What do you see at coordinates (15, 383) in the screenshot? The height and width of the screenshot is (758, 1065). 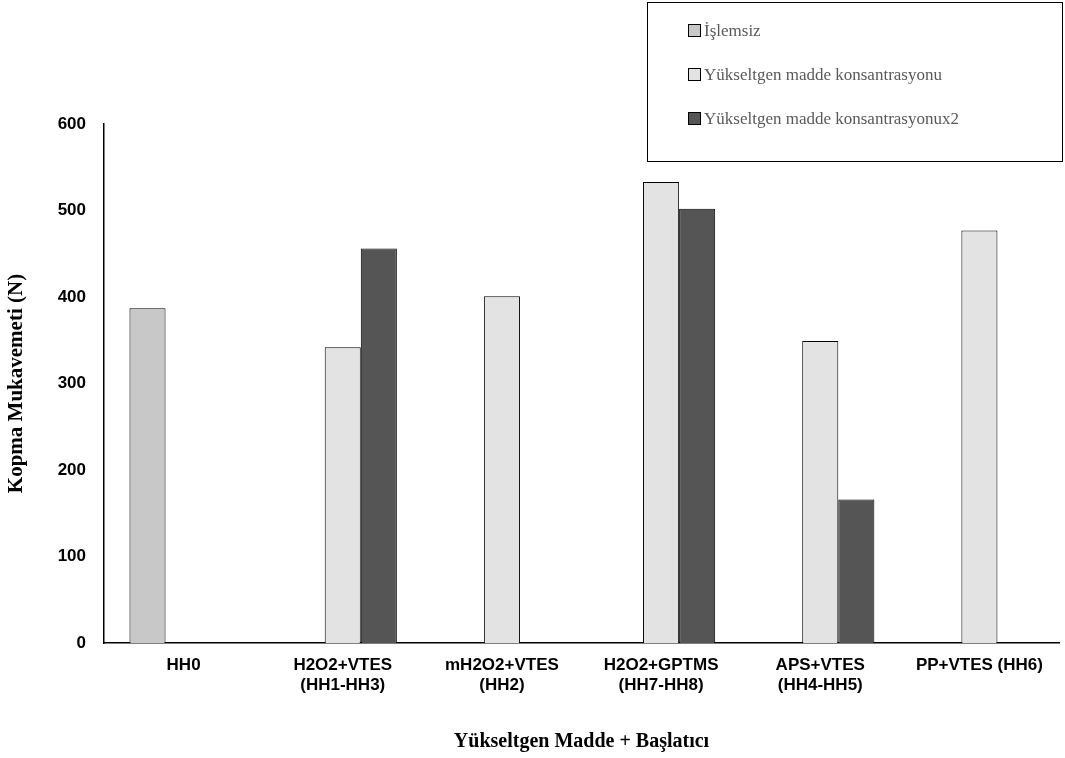 I see `y-axis-title: Kopma Mukavemeti (N)` at bounding box center [15, 383].